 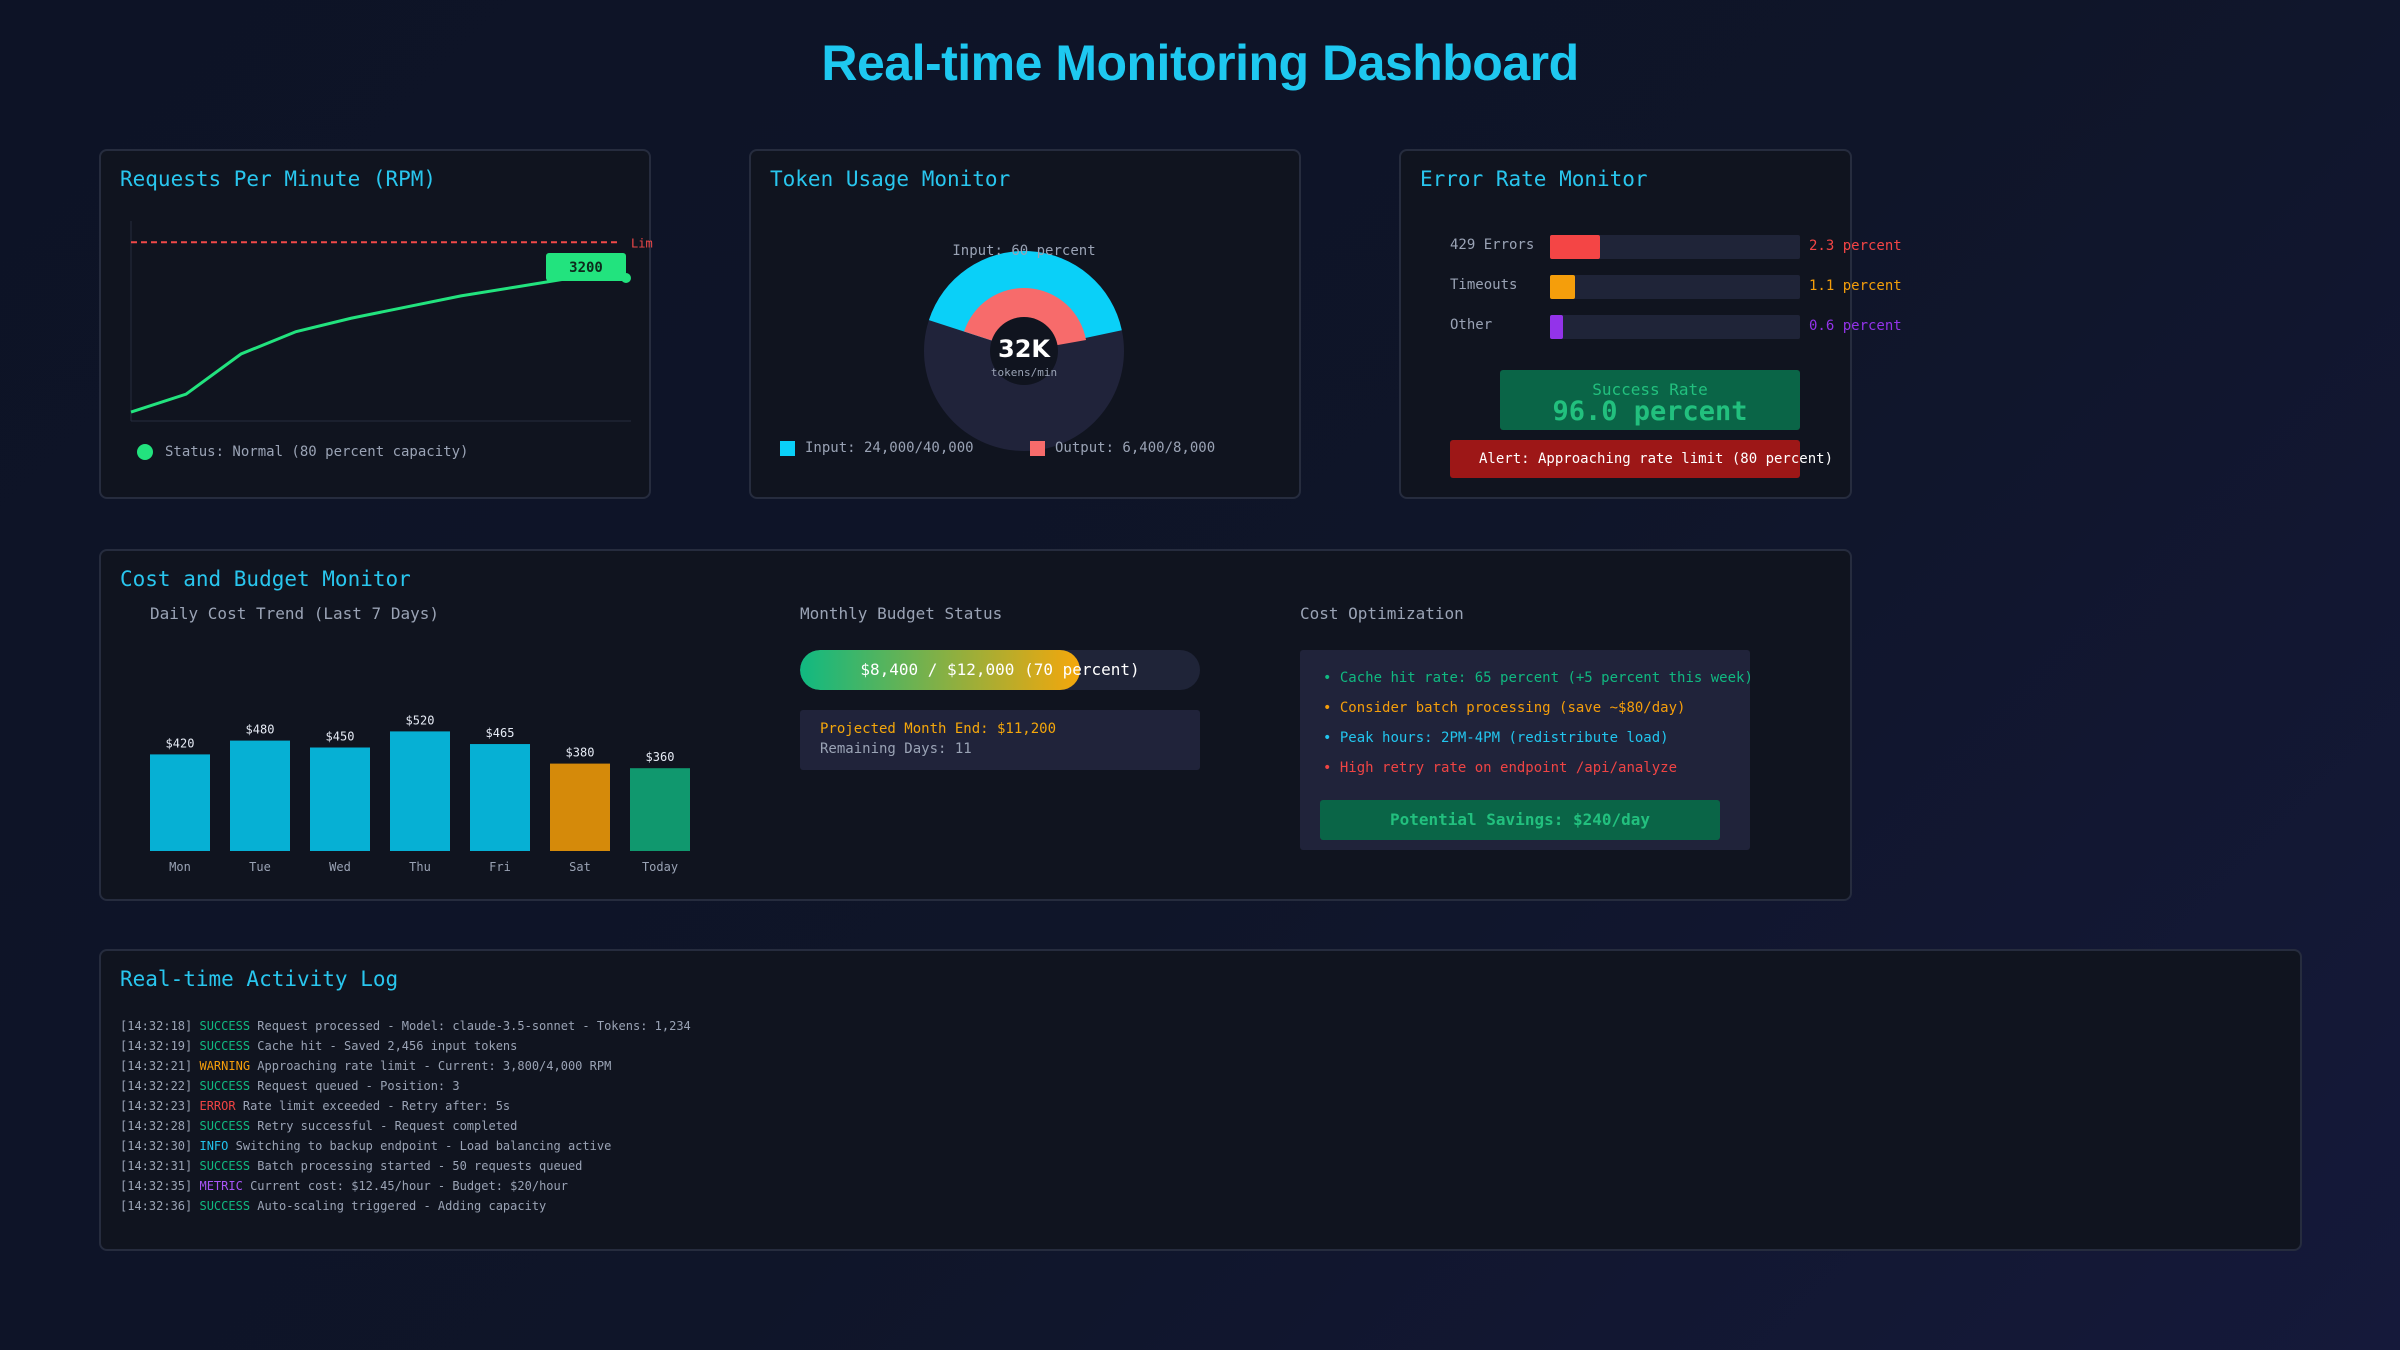 I want to click on error-row: 429 Errors 2.3 percent, so click(x=1676, y=247).